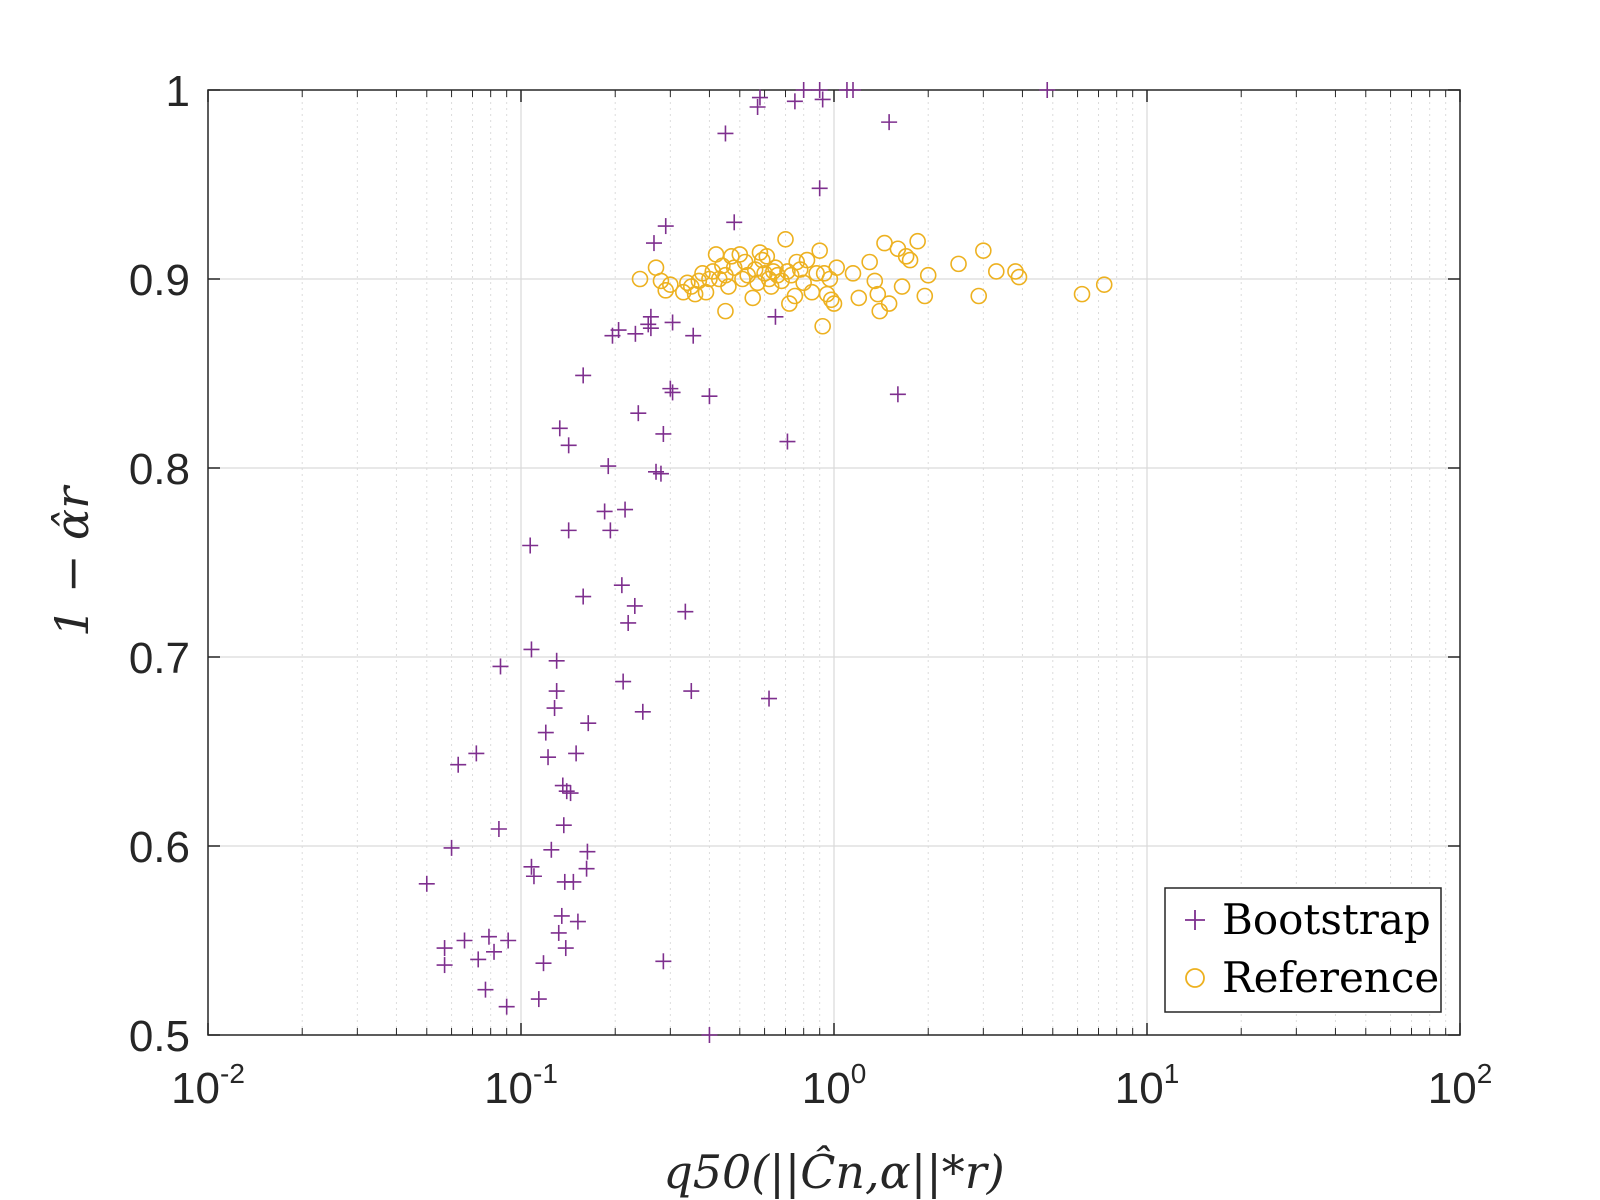  What do you see at coordinates (1195, 920) in the screenshot?
I see `legend-marker-bootstrap` at bounding box center [1195, 920].